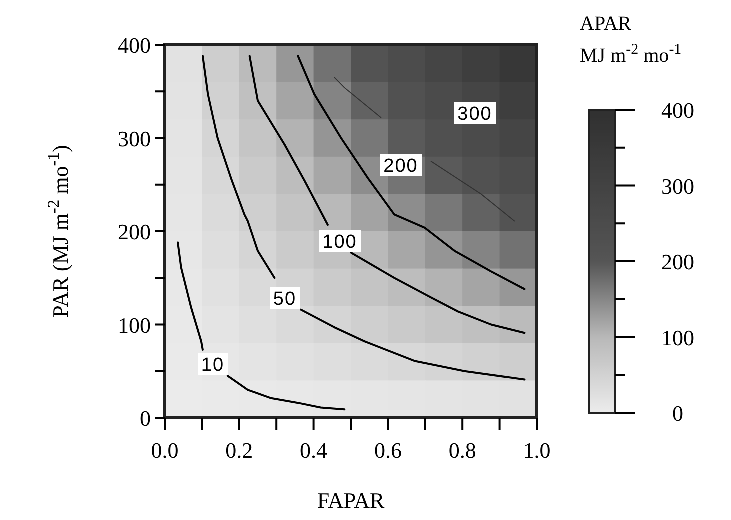 This screenshot has width=731, height=520. What do you see at coordinates (213, 365) in the screenshot?
I see `series-label: 10` at bounding box center [213, 365].